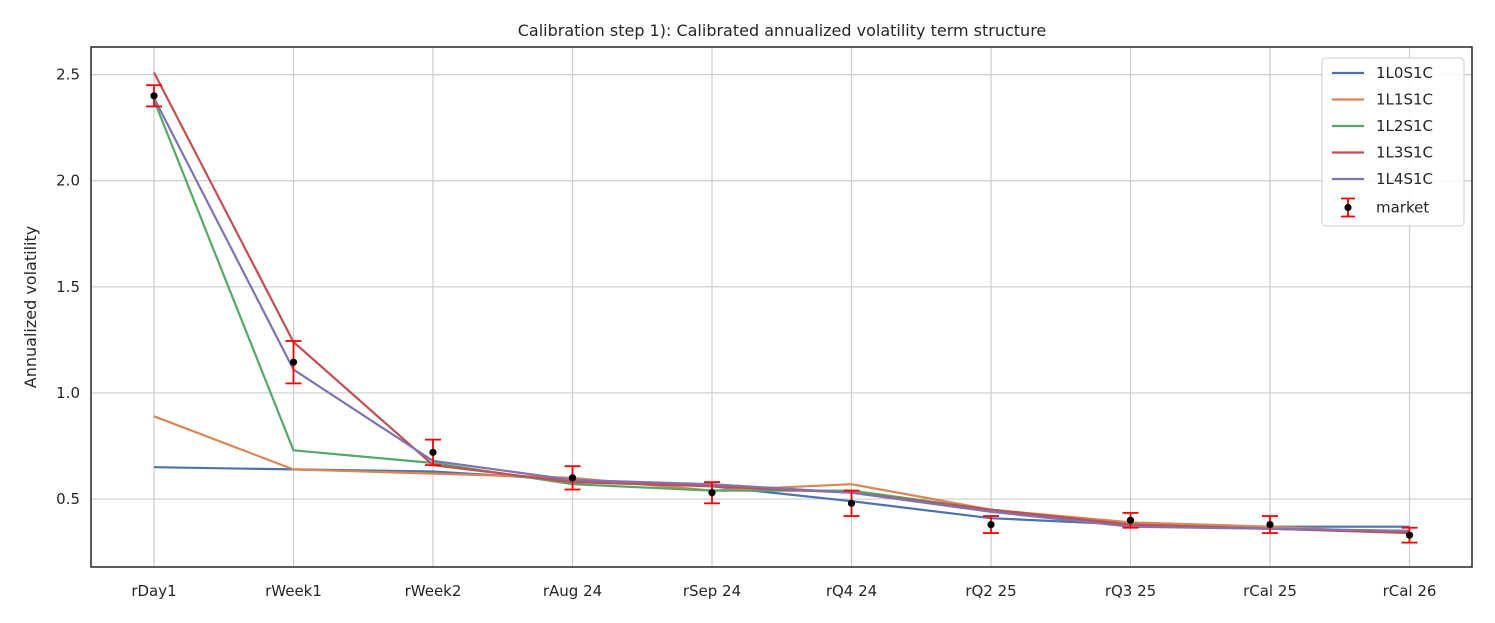  What do you see at coordinates (572, 591) in the screenshot?
I see `x-tick-label: rAug 24` at bounding box center [572, 591].